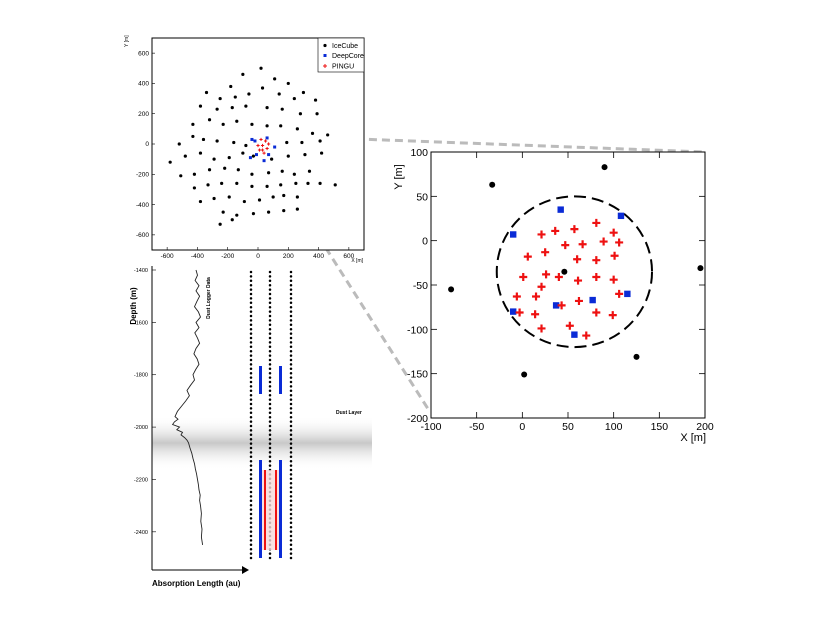  What do you see at coordinates (143, 84) in the screenshot?
I see `top-view-ytick-label: 400` at bounding box center [143, 84].